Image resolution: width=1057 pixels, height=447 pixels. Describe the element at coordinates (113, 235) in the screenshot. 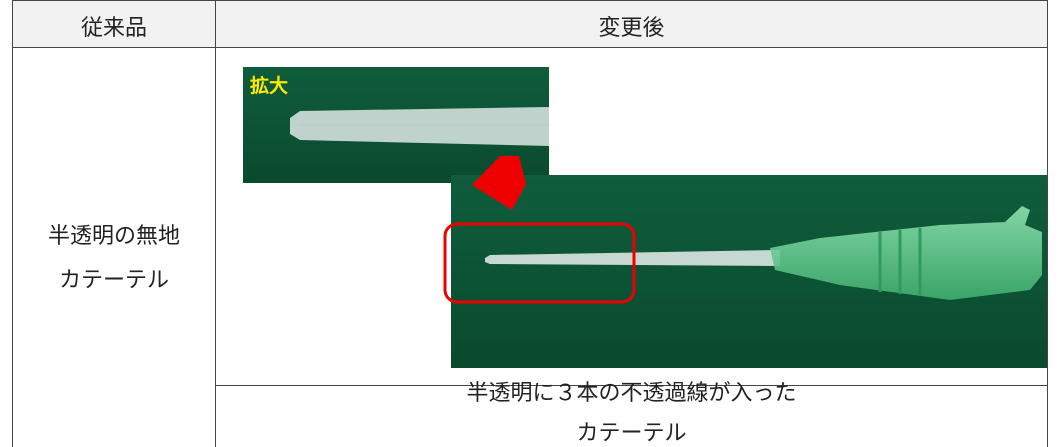

I see `cell-text: 半透明の無地` at that location.